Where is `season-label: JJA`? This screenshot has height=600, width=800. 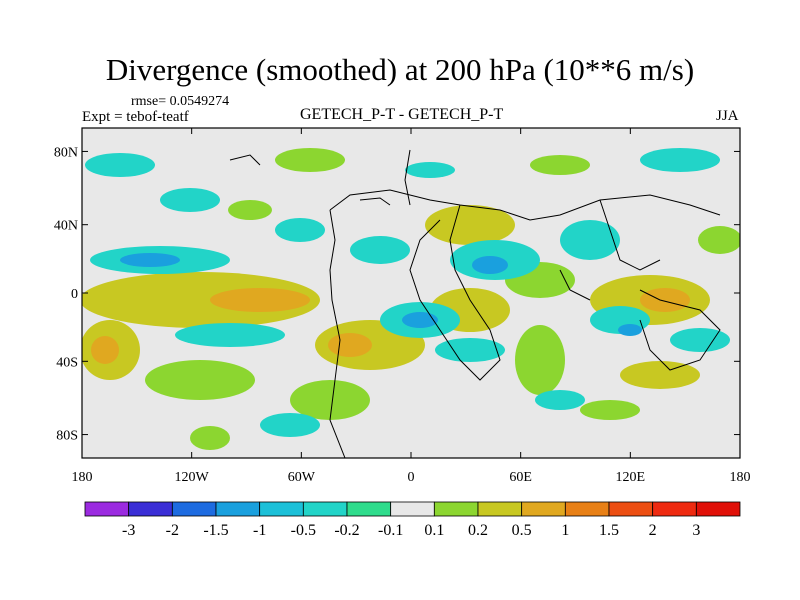
season-label: JJA is located at coordinates (727, 116).